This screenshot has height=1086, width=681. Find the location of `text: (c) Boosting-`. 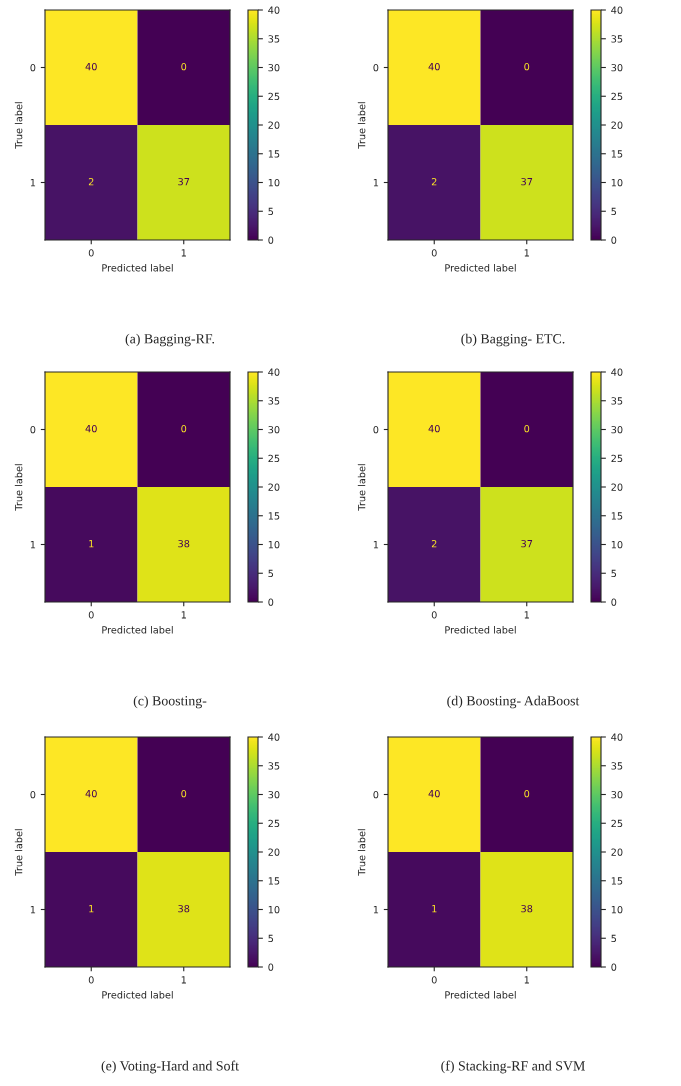

text: (c) Boosting- is located at coordinates (170, 702).